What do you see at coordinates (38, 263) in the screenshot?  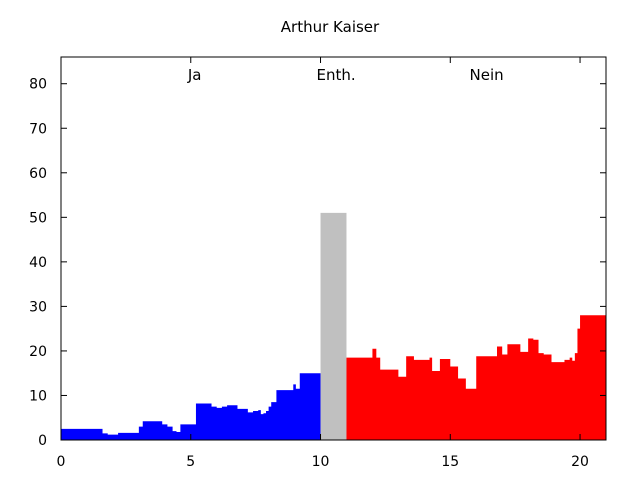 I see `y-tick-label: 40` at bounding box center [38, 263].